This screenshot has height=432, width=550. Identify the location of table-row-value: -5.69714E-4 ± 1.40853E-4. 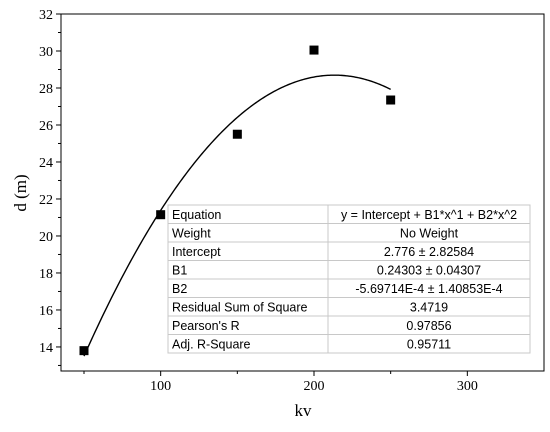
(428, 289).